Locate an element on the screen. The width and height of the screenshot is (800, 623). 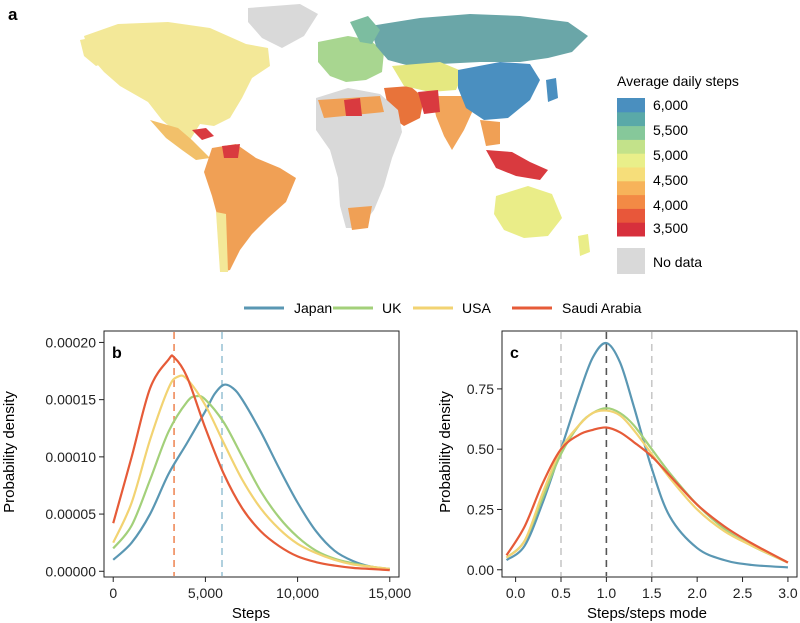
legend-label-uk: UK is located at coordinates (392, 308).